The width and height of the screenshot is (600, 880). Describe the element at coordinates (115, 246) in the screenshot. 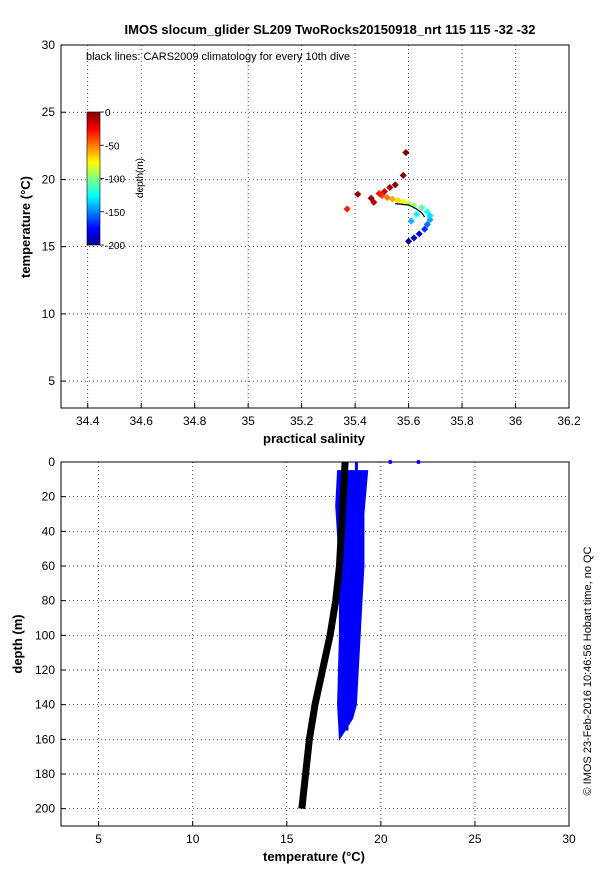

I see `colorbar-tick-label: -200` at that location.